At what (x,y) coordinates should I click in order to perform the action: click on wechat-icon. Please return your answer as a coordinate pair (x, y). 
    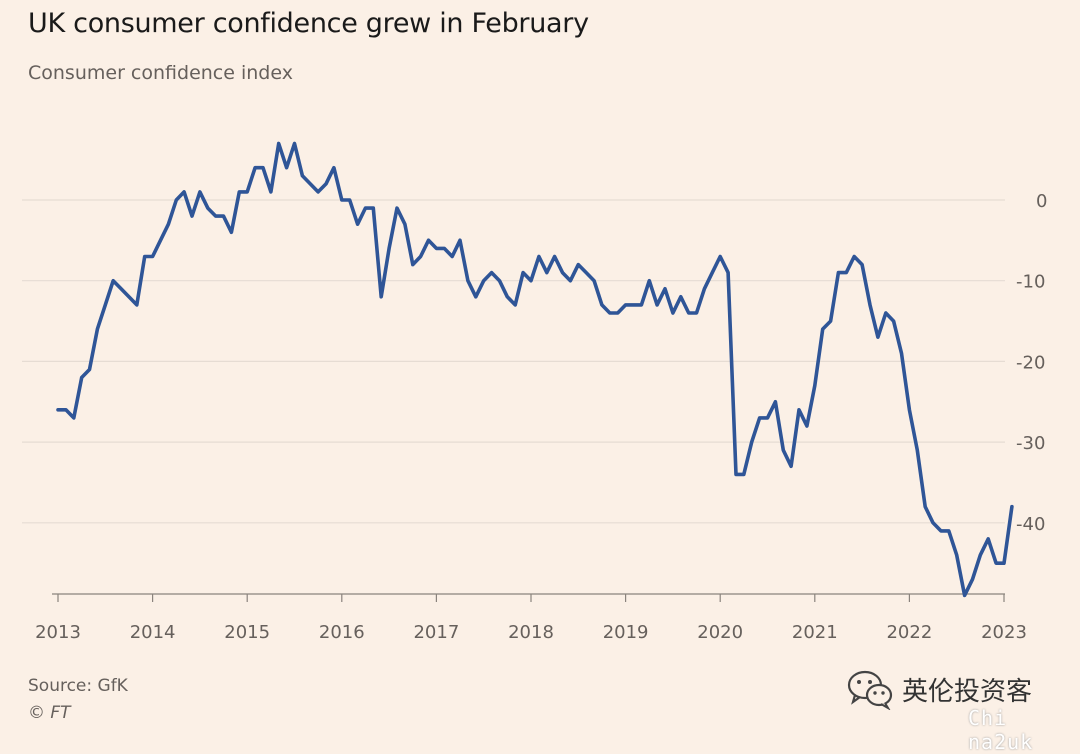
    Looking at the image, I should click on (870, 690).